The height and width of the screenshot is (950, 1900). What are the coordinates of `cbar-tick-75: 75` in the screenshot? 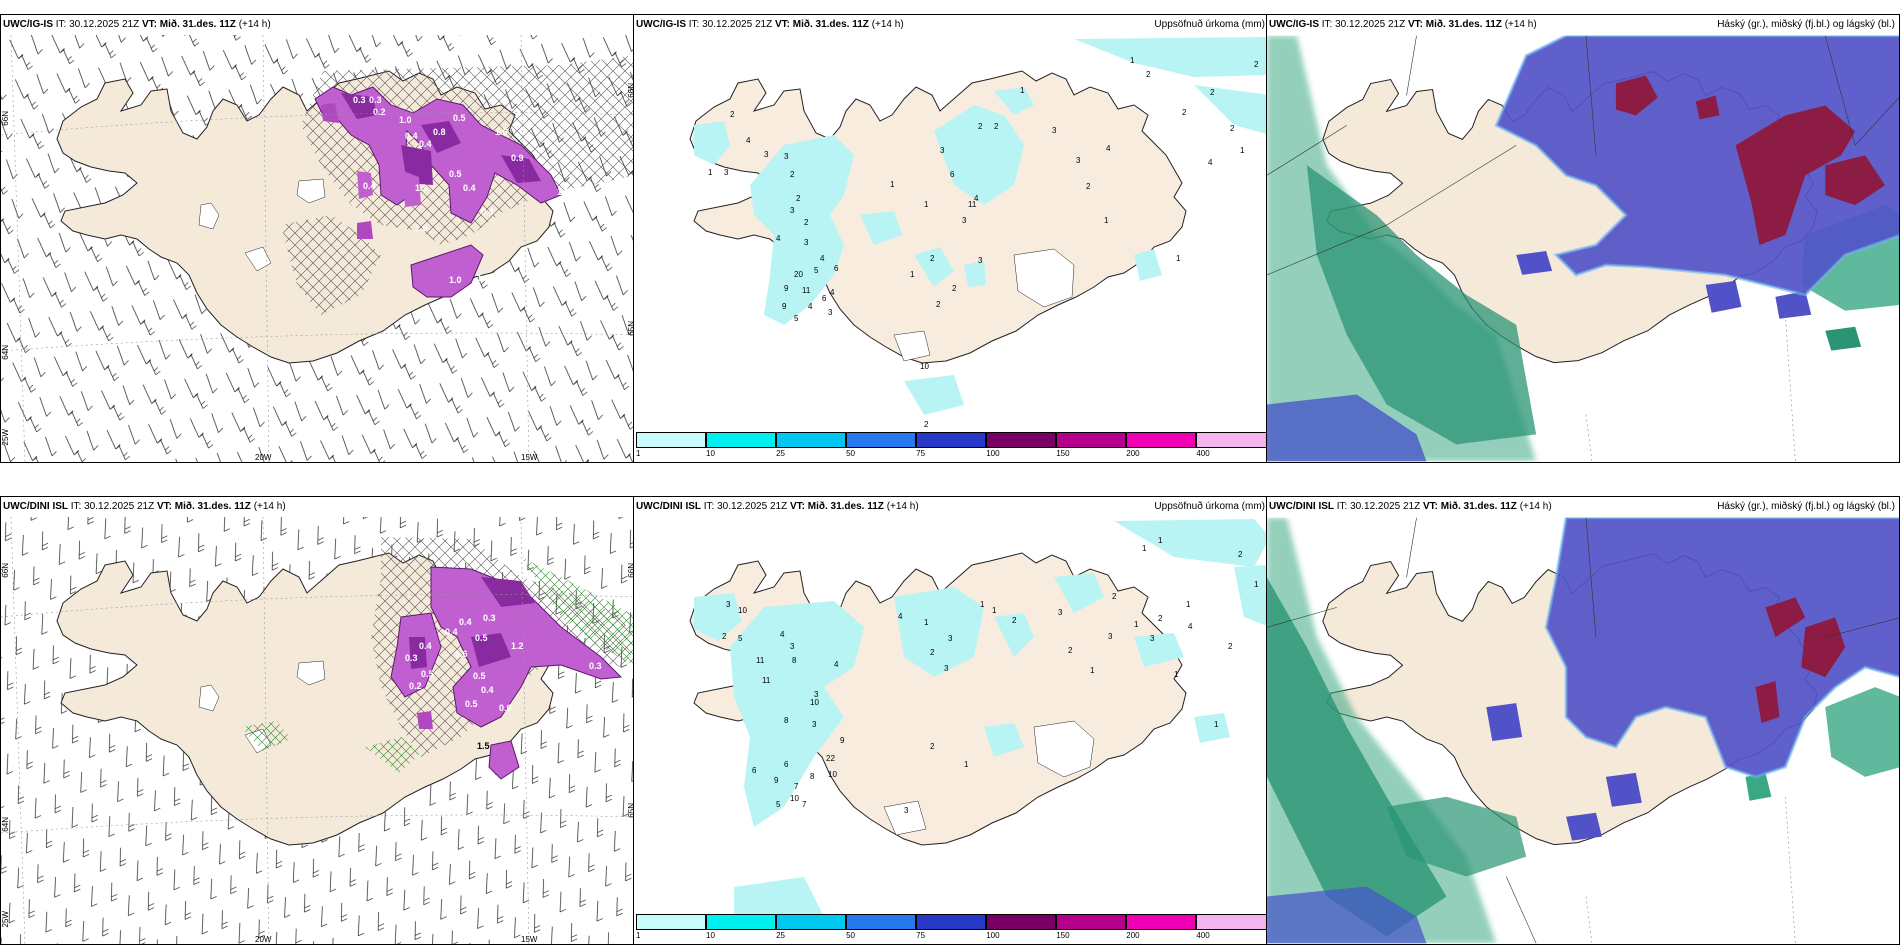 It's located at (921, 935).